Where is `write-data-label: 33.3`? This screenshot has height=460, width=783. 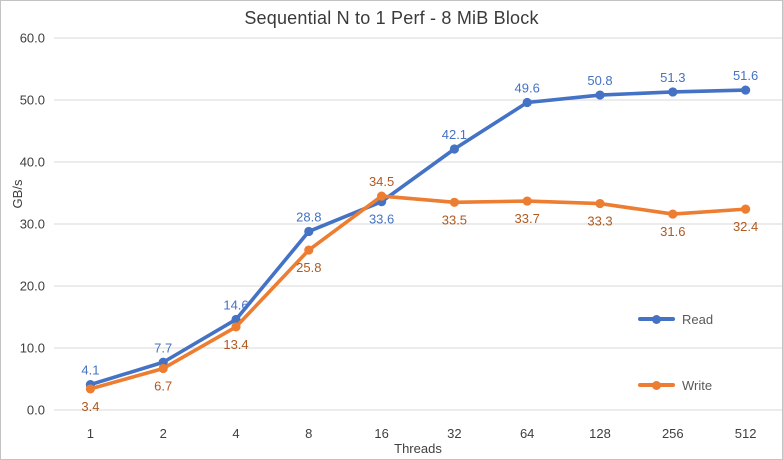 write-data-label: 33.3 is located at coordinates (599, 221).